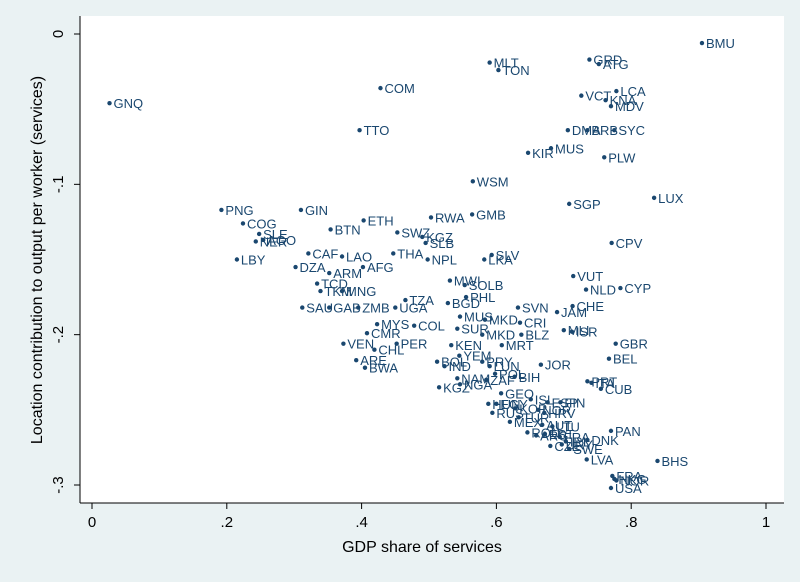  What do you see at coordinates (361, 291) in the screenshot?
I see `data-point-label: MNG` at bounding box center [361, 291].